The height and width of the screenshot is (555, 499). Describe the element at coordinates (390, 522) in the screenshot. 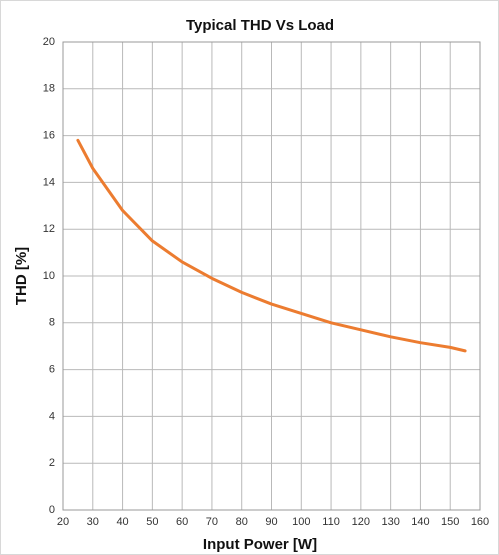

I see `x-tick-label: 130` at that location.